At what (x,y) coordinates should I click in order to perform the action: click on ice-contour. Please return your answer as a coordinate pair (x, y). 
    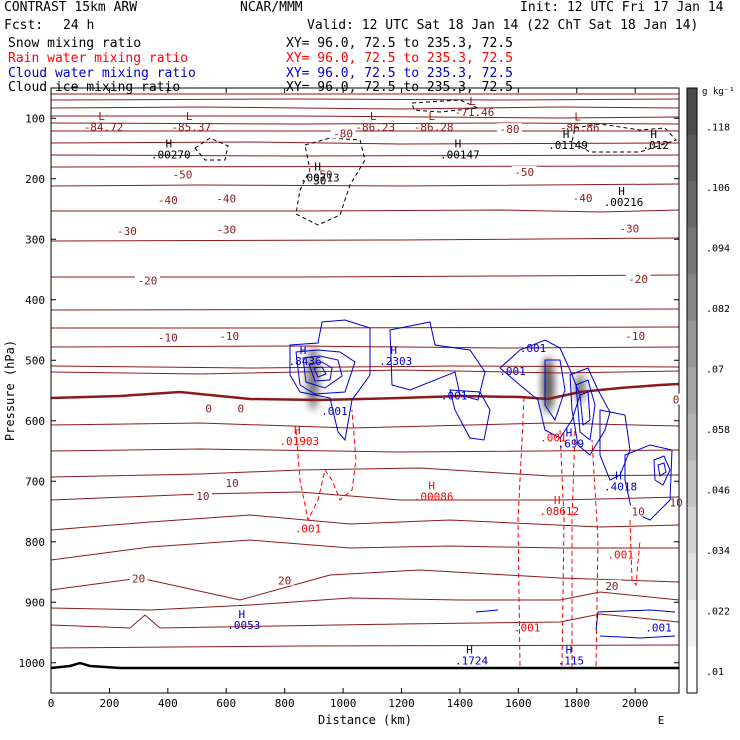
    Looking at the image, I should click on (211, 149).